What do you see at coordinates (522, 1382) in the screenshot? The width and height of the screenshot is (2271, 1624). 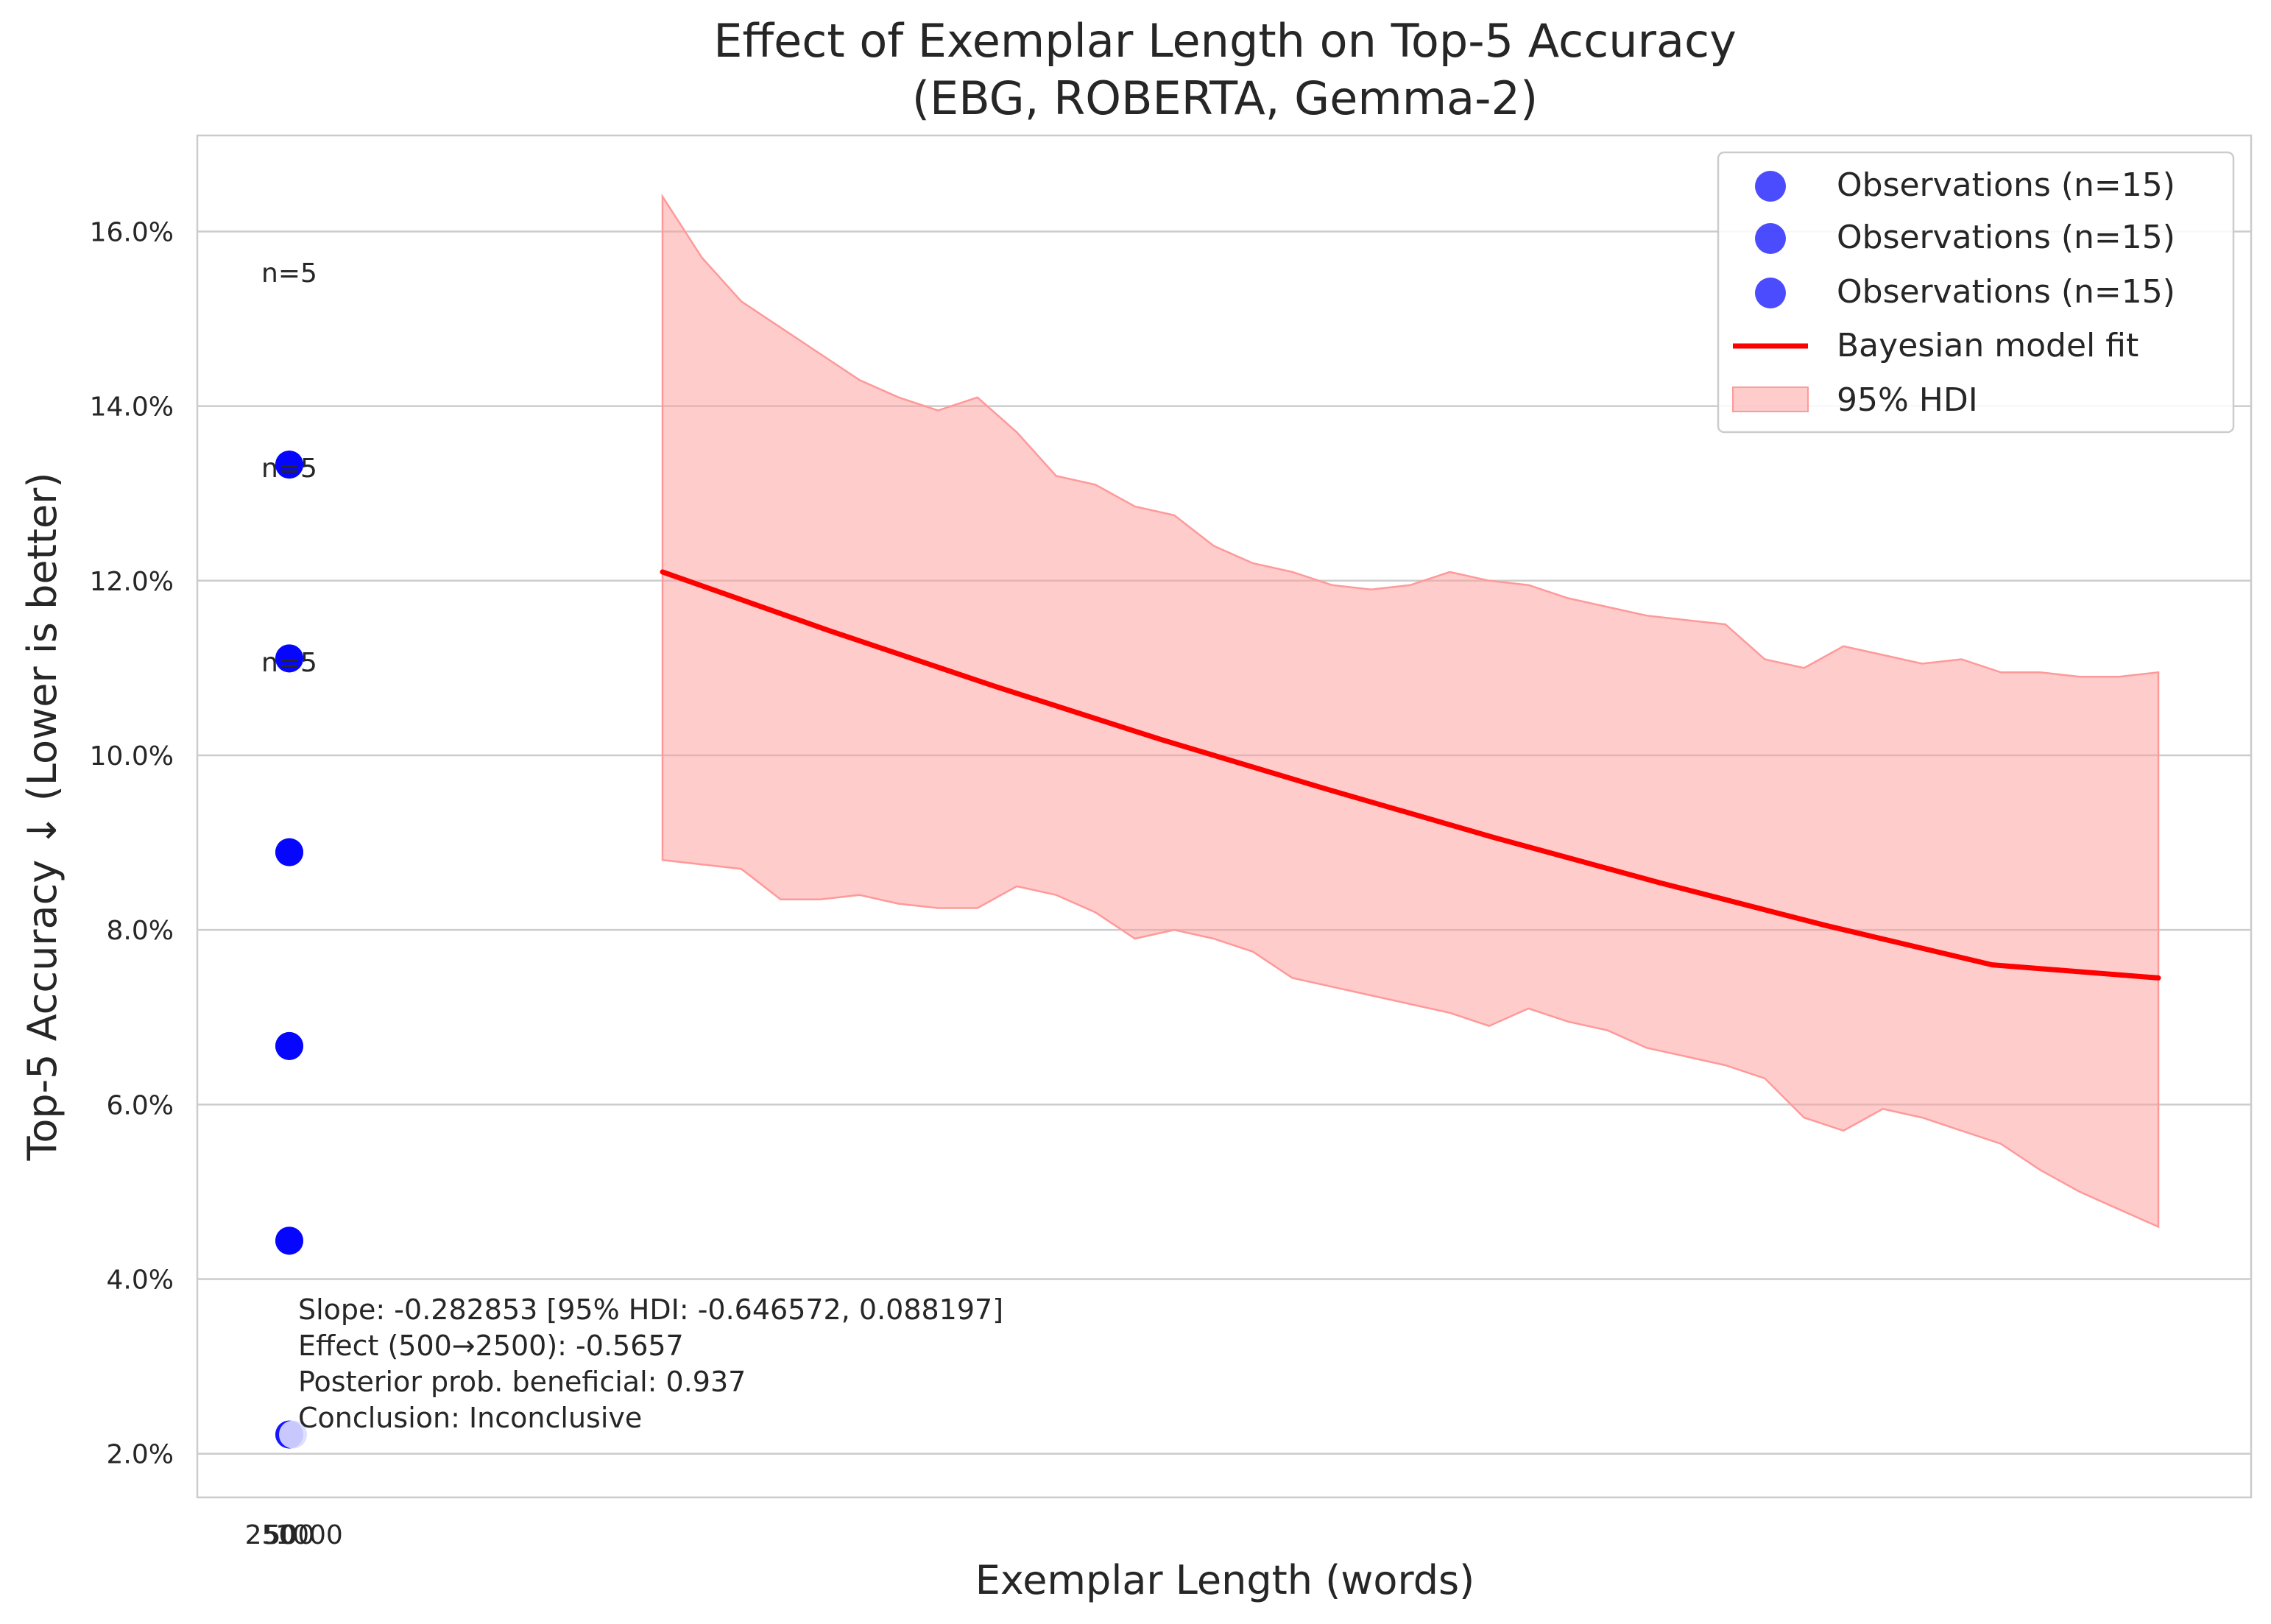 I see `annotation-posterior: Posterior prob. beneficial: 0.937` at bounding box center [522, 1382].